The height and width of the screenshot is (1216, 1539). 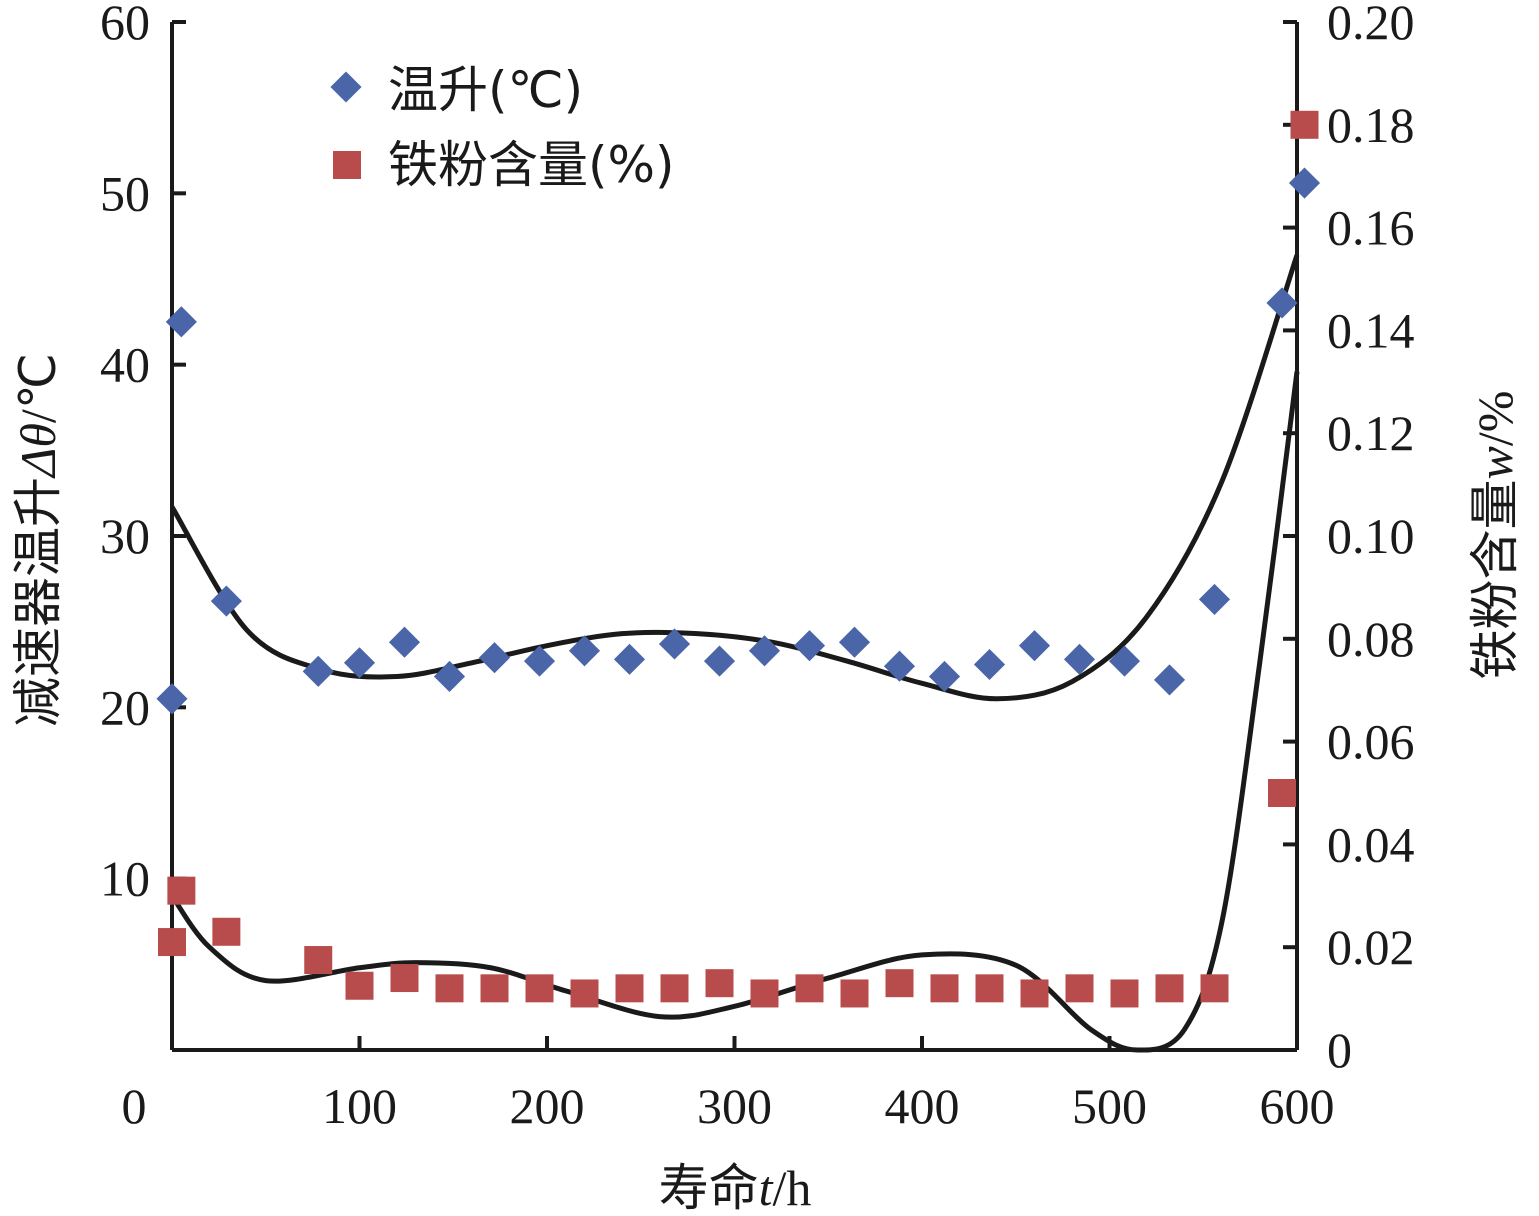 I want to click on x-tick-label: 500, so click(x=1109, y=1106).